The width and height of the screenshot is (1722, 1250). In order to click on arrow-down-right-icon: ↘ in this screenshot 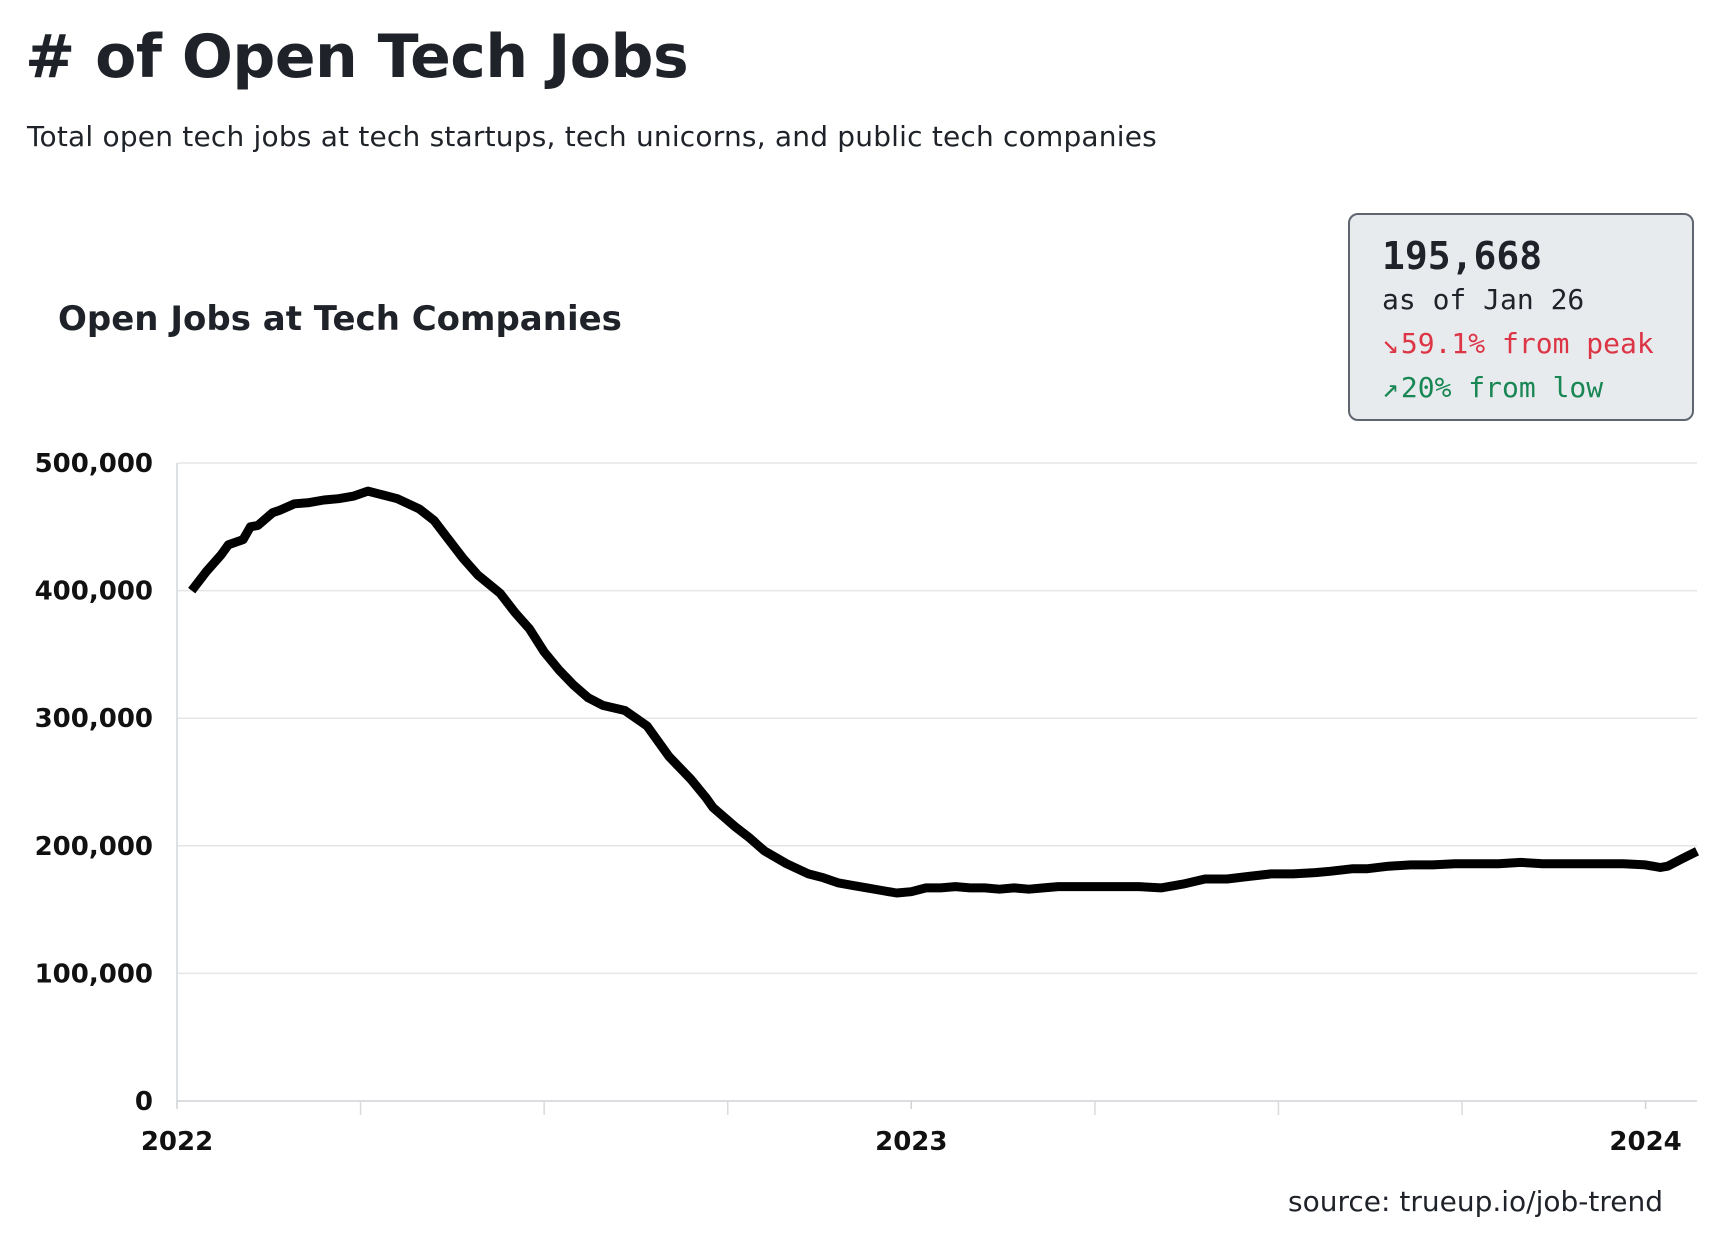, I will do `click(1390, 343)`.